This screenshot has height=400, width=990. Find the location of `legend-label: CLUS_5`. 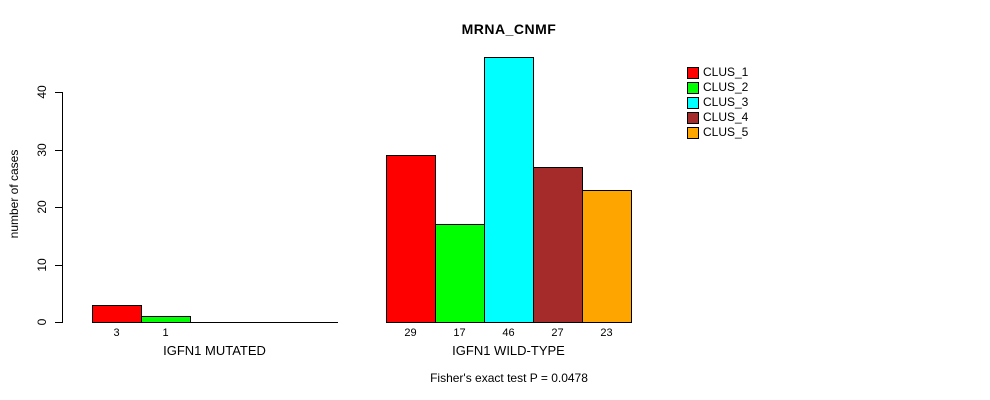

legend-label: CLUS_5 is located at coordinates (726, 132).